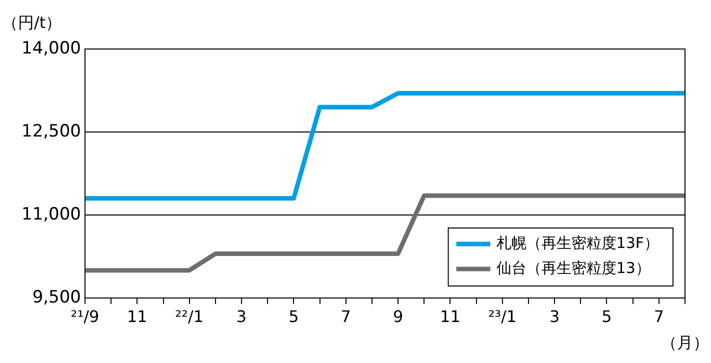  What do you see at coordinates (573, 267) in the screenshot?
I see `legend-label: 仙台（再生密粒度13）` at bounding box center [573, 267].